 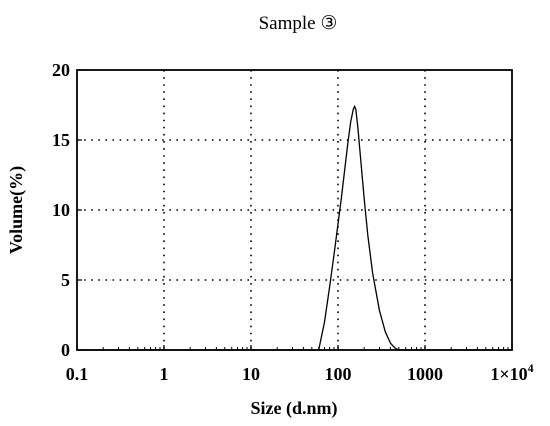 What do you see at coordinates (294, 408) in the screenshot?
I see `x-axis-label: Size (d.nm)` at bounding box center [294, 408].